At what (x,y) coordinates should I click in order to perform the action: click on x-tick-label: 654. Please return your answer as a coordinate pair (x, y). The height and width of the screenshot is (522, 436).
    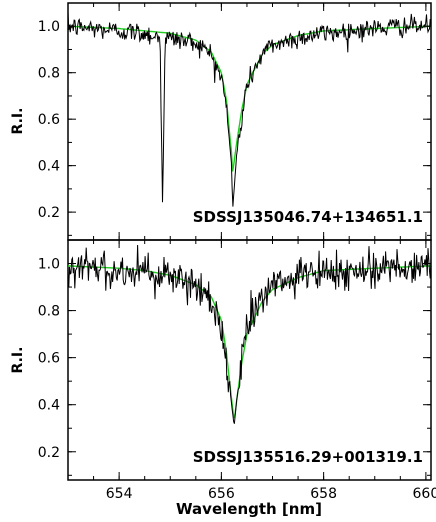
    Looking at the image, I should click on (119, 494).